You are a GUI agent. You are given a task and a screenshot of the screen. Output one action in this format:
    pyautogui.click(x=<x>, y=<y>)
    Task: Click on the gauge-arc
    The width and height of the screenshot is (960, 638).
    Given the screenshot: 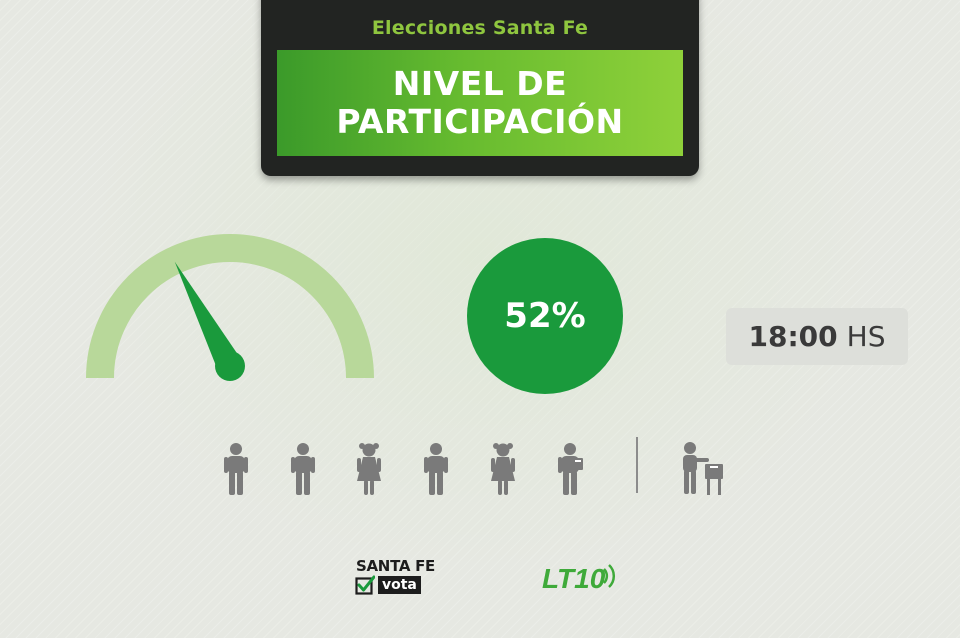 What is the action you would take?
    pyautogui.click(x=230, y=306)
    